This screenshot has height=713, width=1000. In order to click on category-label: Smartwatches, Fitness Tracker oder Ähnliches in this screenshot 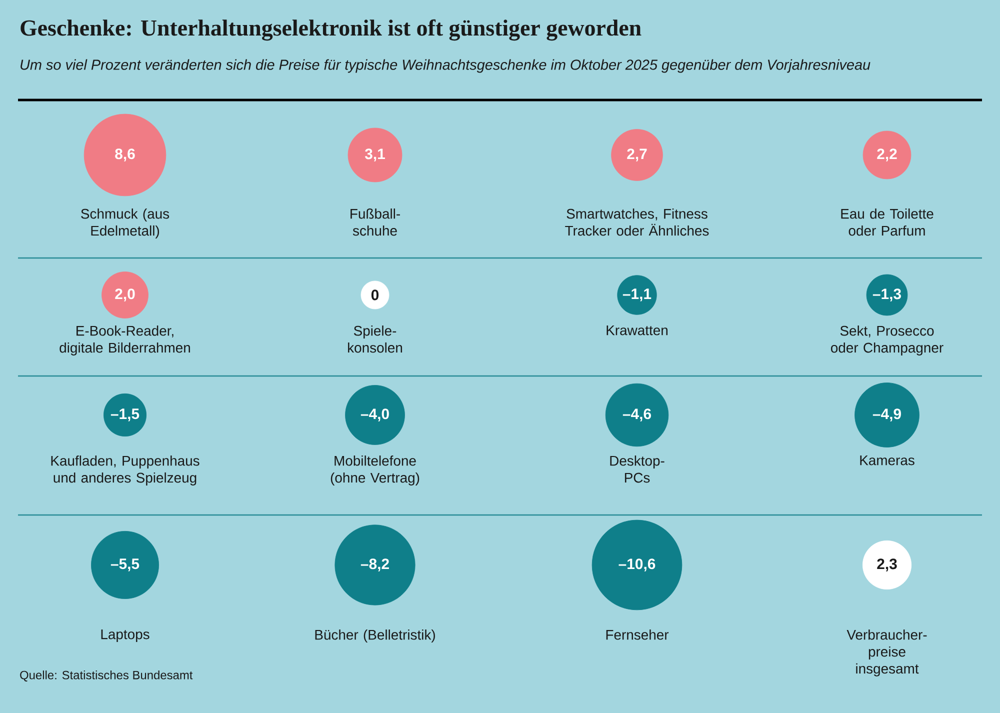, I will do `click(637, 222)`.